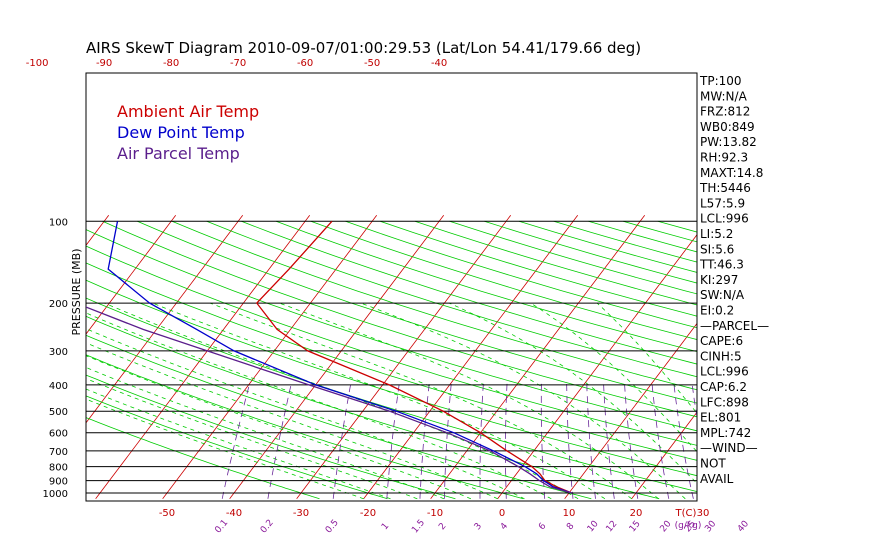  I want to click on top-temp-tick: -40, so click(439, 63).